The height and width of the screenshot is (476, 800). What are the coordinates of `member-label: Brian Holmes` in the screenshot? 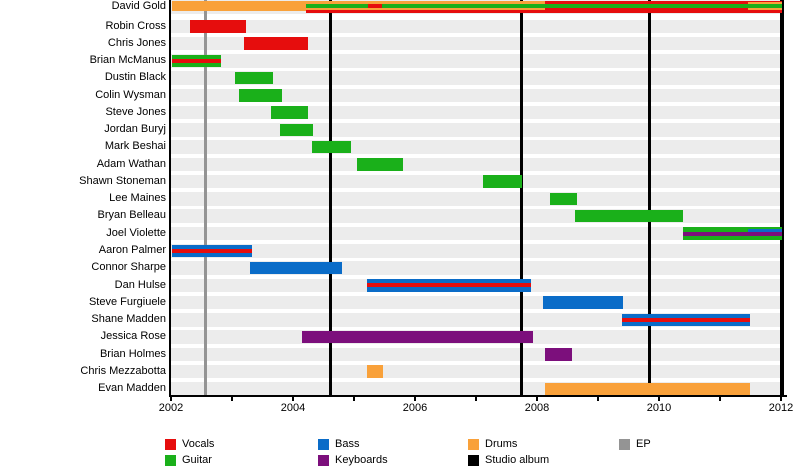 It's located at (132, 353).